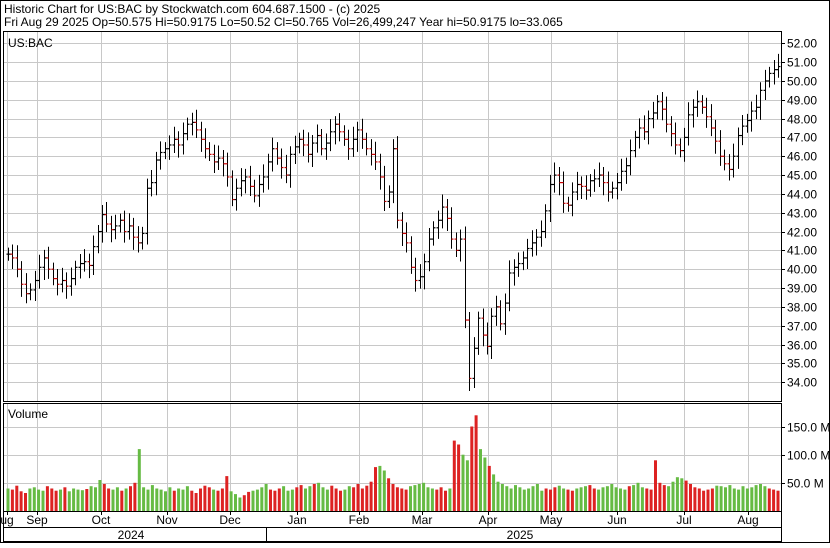  I want to click on month-label: May, so click(551, 520).